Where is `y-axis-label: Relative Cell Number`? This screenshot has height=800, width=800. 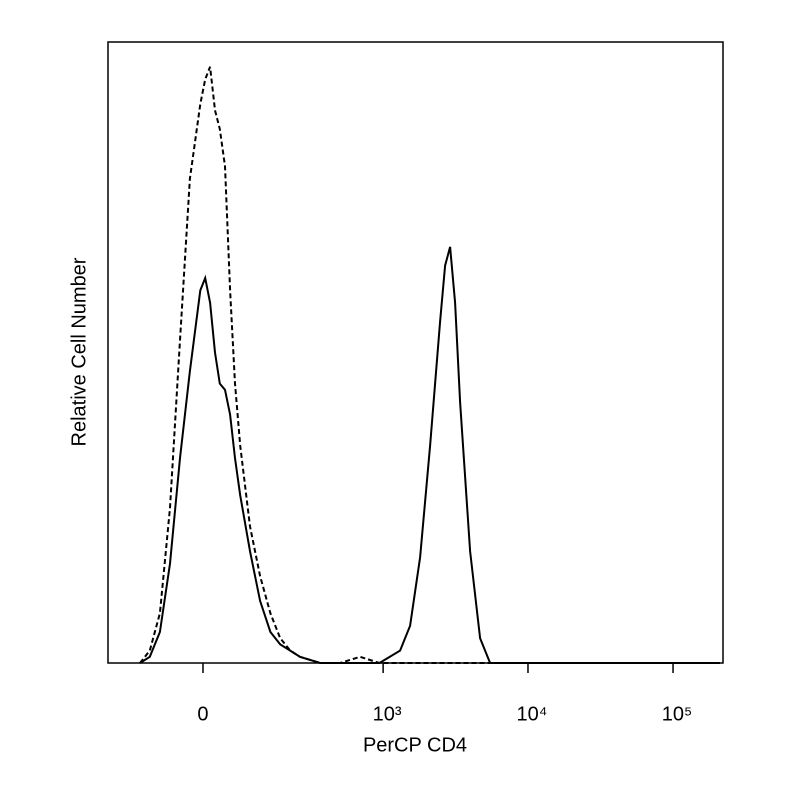 y-axis-label: Relative Cell Number is located at coordinates (79, 351).